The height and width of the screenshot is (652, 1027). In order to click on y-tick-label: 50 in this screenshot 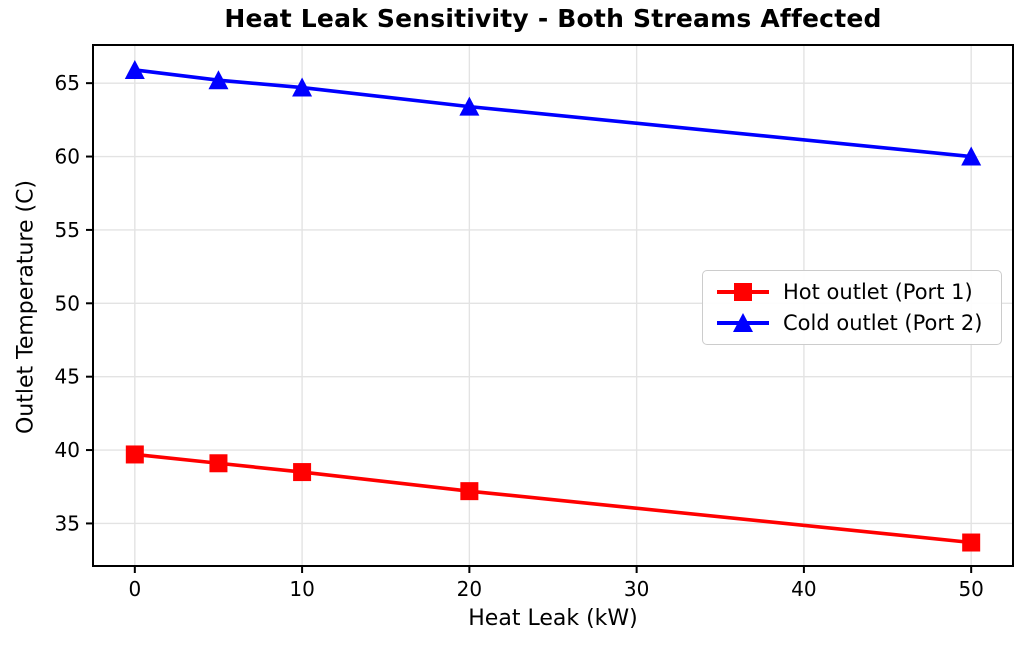, I will do `click(67, 303)`.